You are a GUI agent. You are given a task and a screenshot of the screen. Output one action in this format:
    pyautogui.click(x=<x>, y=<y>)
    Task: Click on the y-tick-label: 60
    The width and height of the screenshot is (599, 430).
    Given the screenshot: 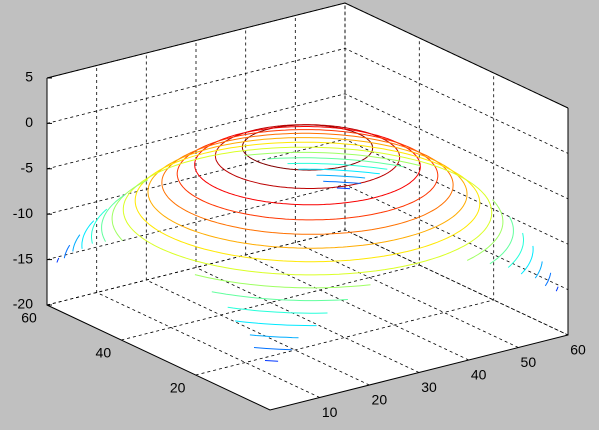 What is the action you would take?
    pyautogui.click(x=29, y=318)
    